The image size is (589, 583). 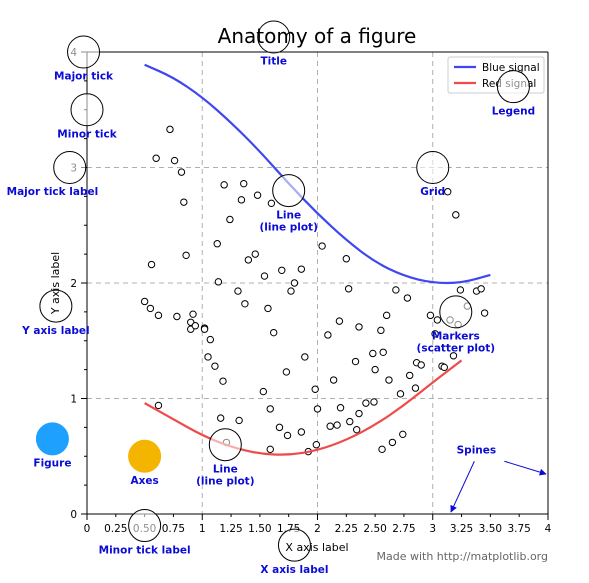 What do you see at coordinates (145, 550) in the screenshot?
I see `annotation-label: Minor tick label` at bounding box center [145, 550].